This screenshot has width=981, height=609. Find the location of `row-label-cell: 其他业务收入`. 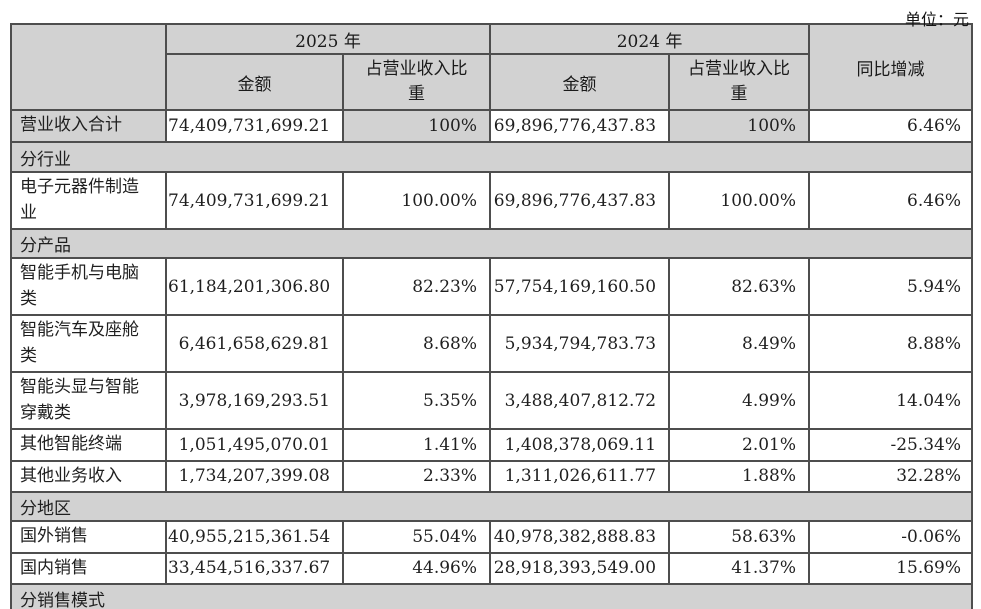

row-label-cell: 其他业务收入 is located at coordinates (88, 476).